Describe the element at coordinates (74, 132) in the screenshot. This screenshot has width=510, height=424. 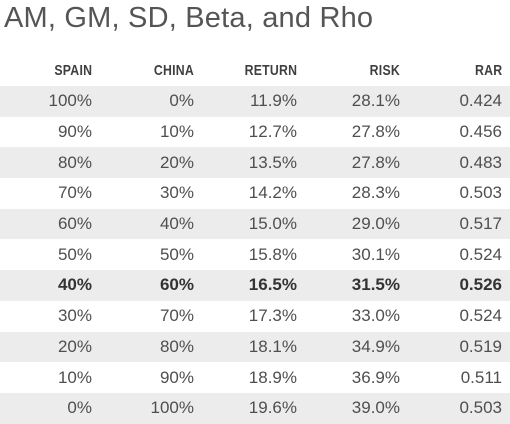
I see `spain-cell: 90%` at that location.